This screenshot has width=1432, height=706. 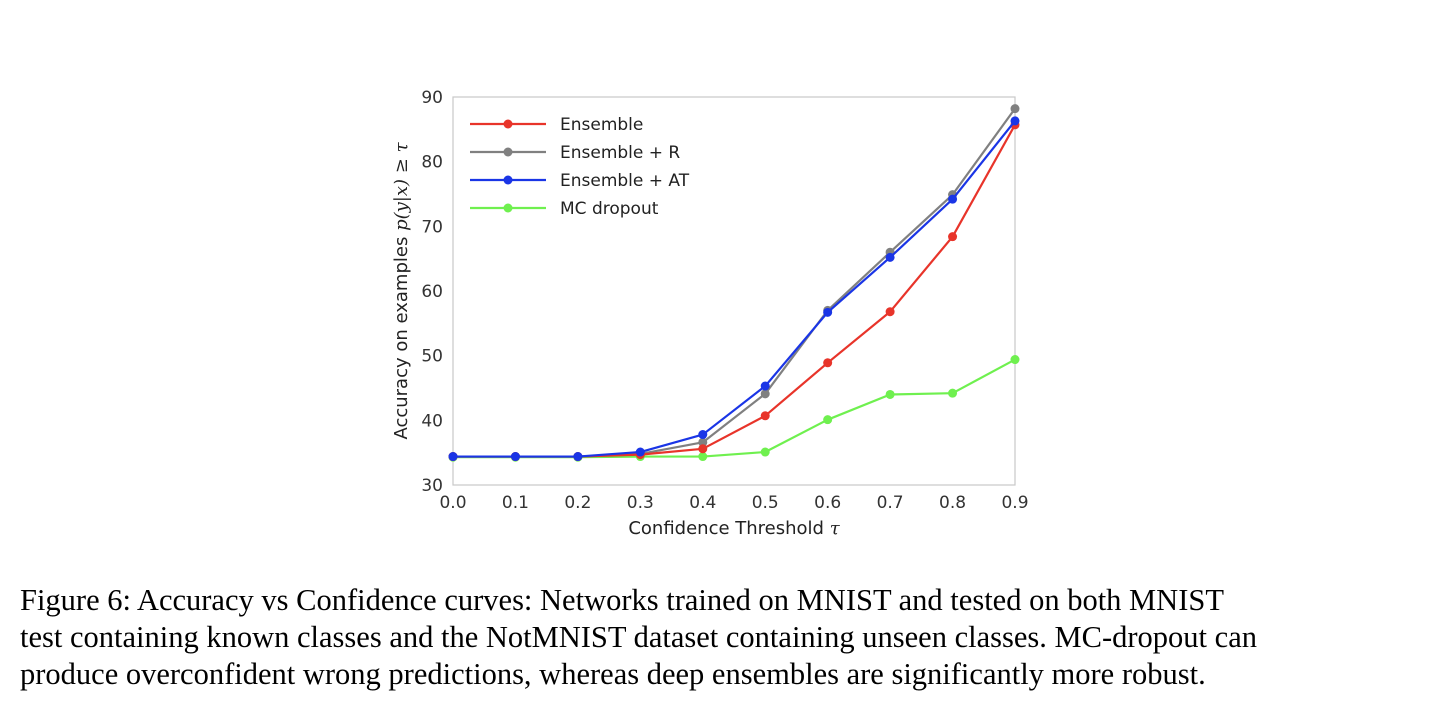 What do you see at coordinates (401, 185) in the screenshot?
I see `y-axis-label-math: p(y|x) ≥ τ` at bounding box center [401, 185].